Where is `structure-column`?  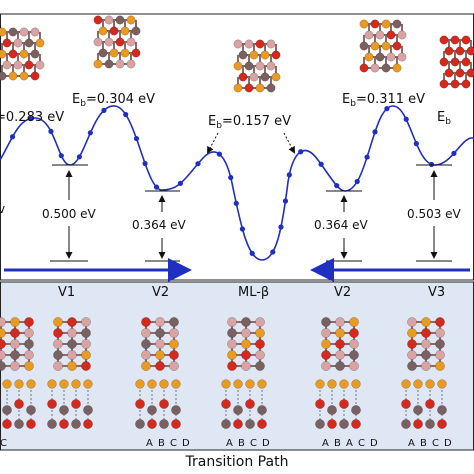
structure-column is located at coordinates (244, 373).